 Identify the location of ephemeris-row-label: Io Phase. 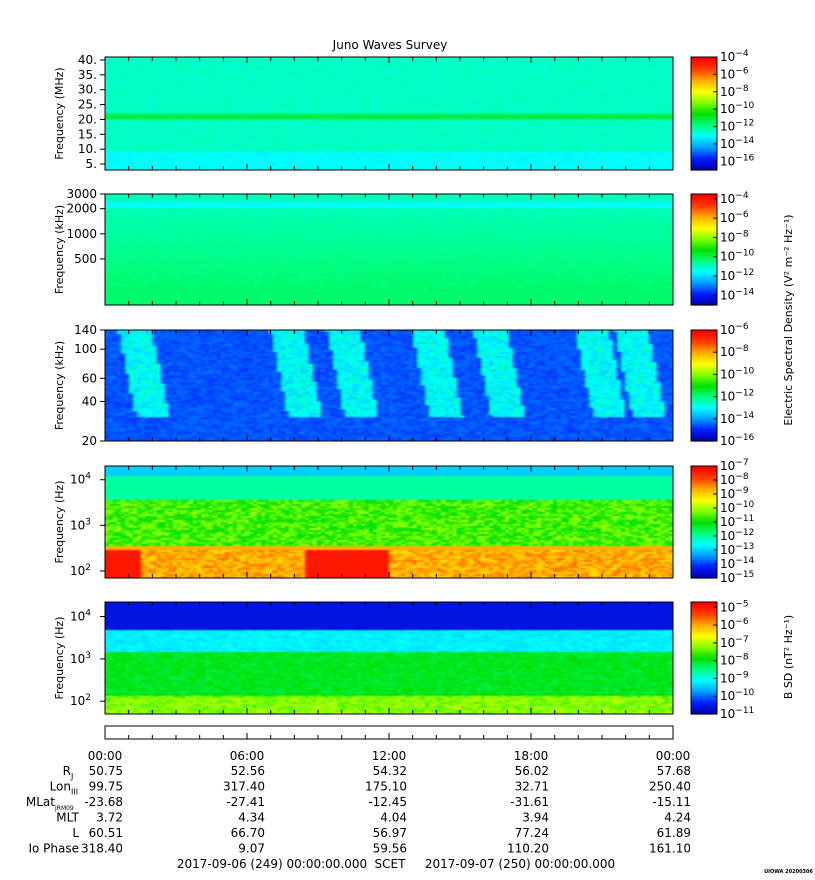
(53, 849).